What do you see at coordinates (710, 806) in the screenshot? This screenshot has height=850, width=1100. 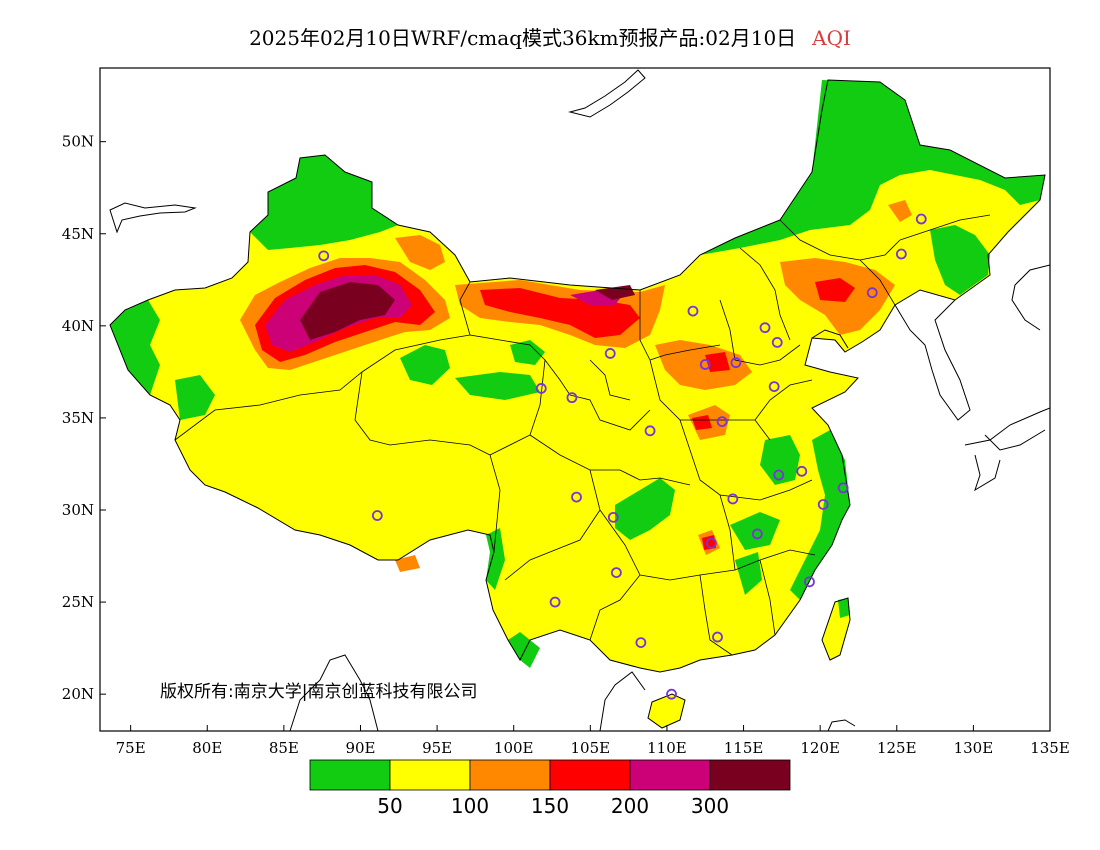 I see `legend-break-label: 300` at bounding box center [710, 806].